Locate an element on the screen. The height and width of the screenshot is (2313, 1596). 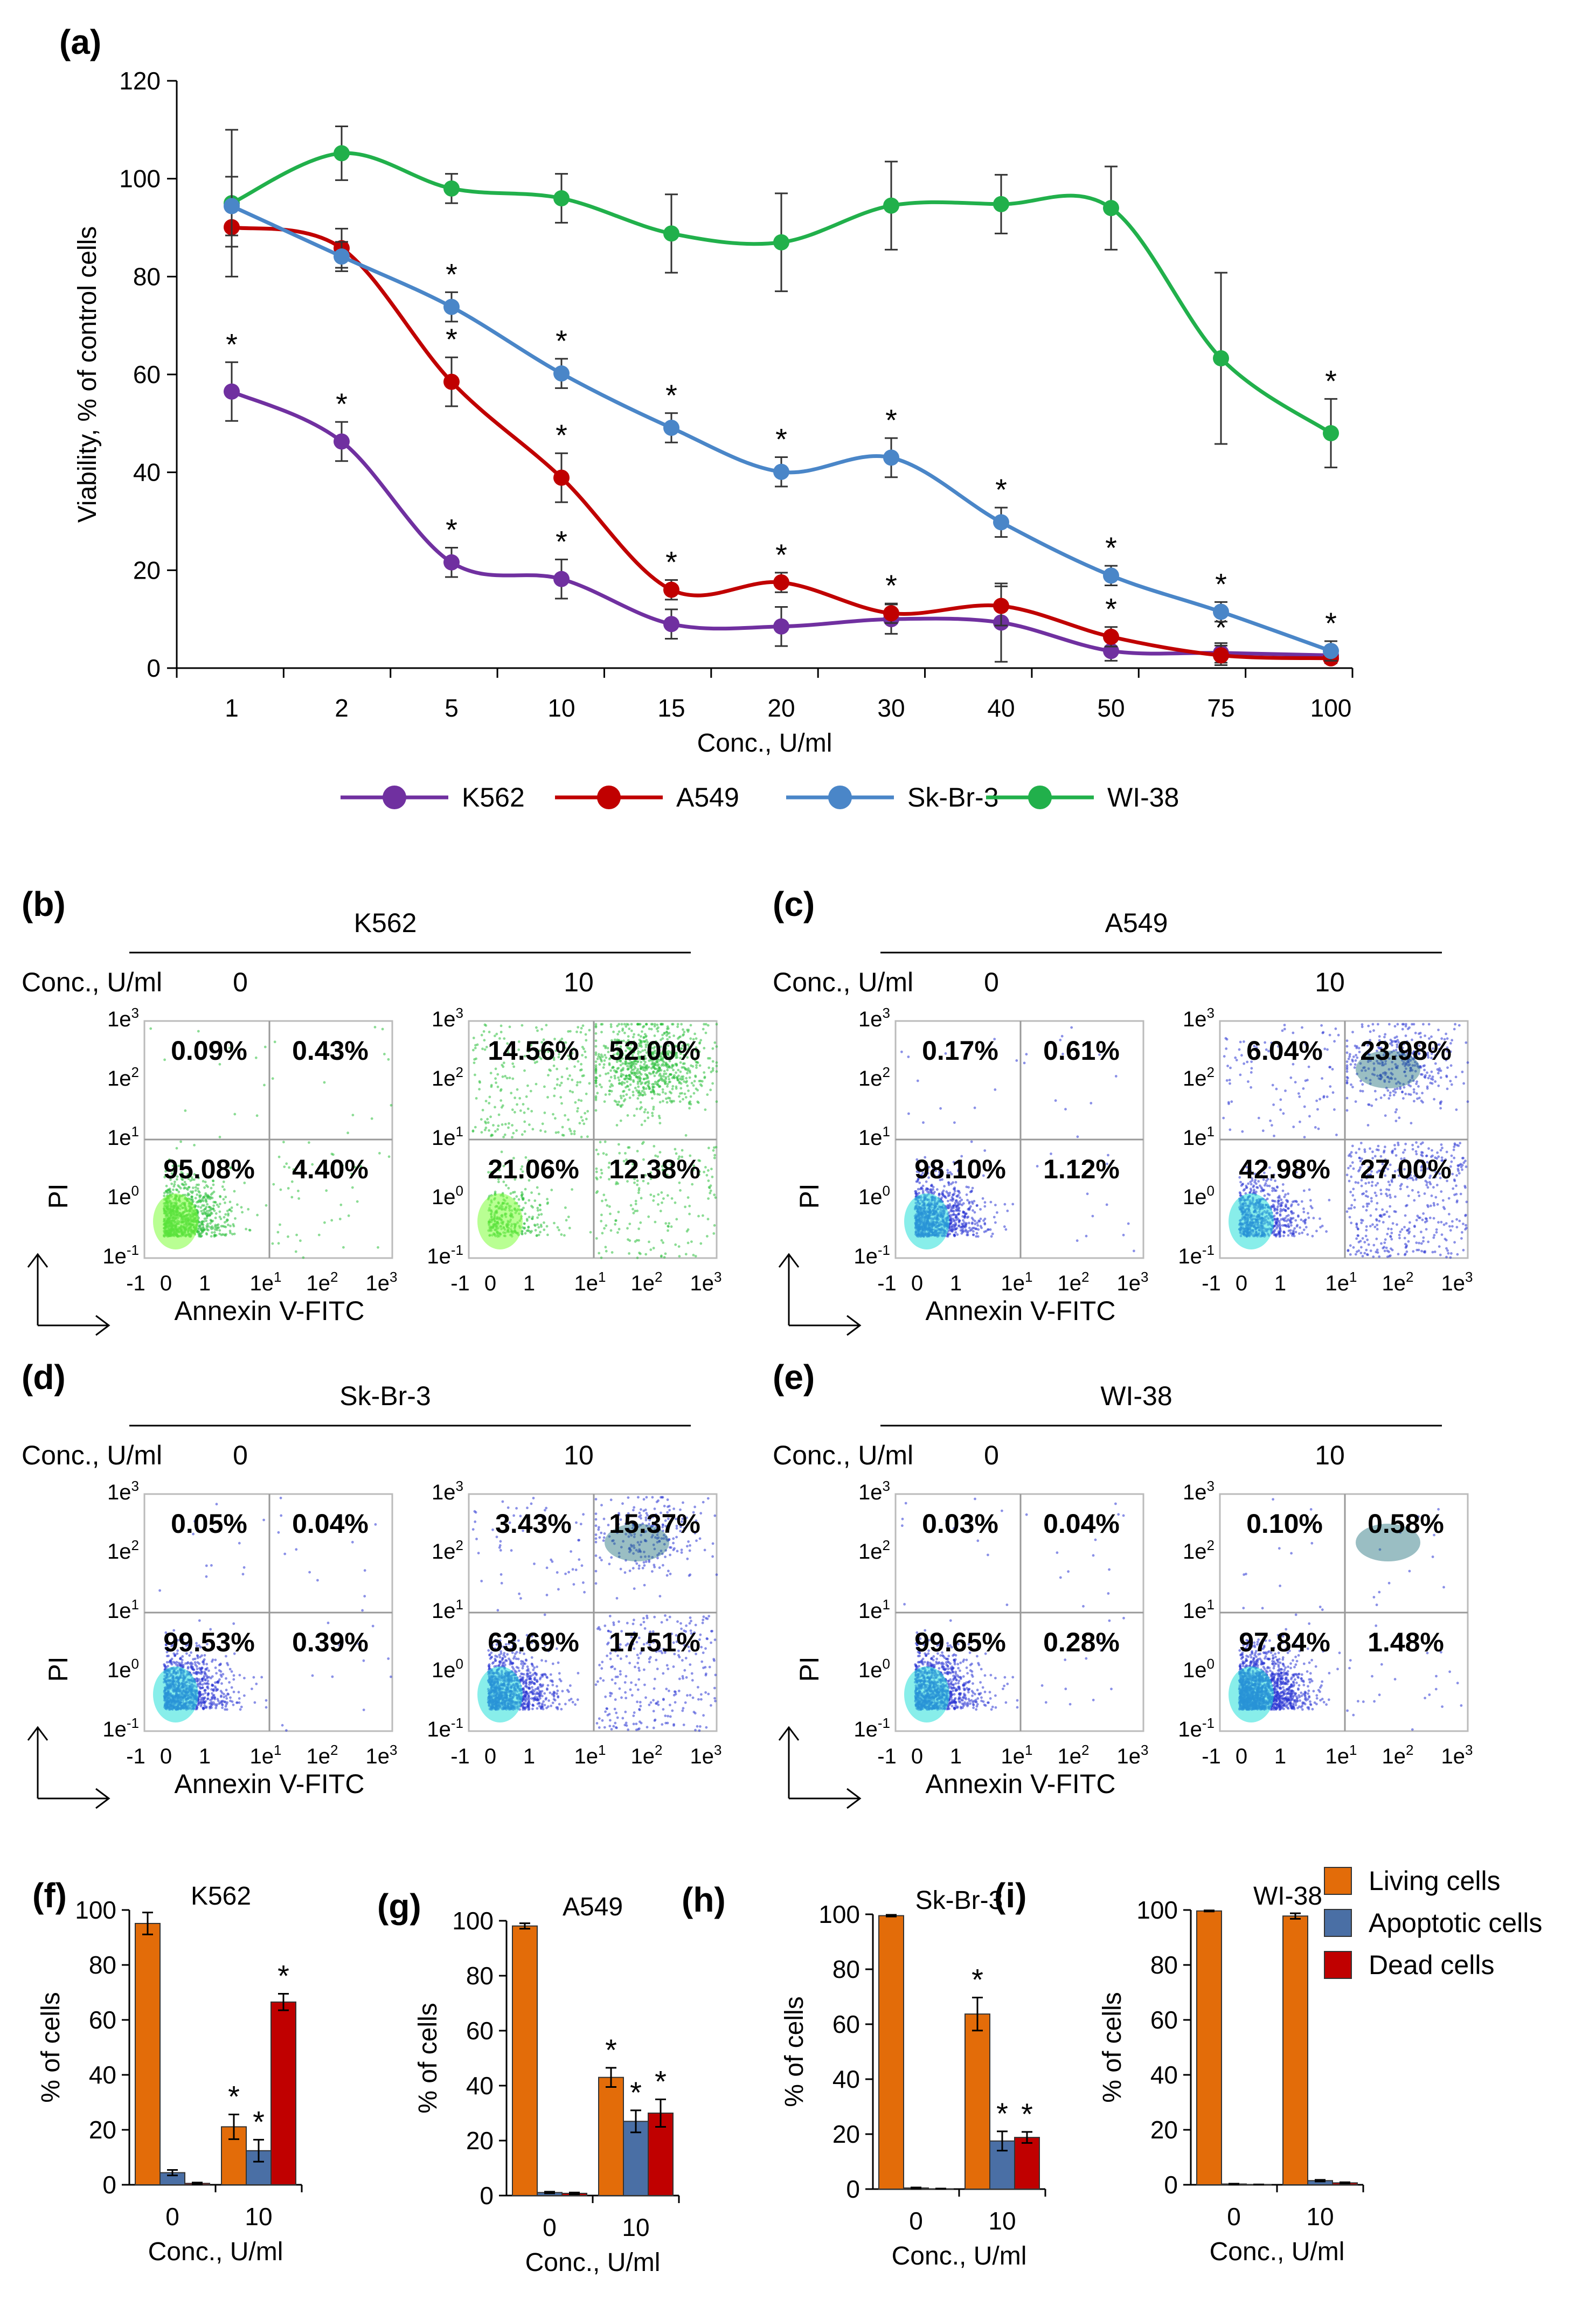
y-tick-label: 1e0 is located at coordinates (447, 1196).